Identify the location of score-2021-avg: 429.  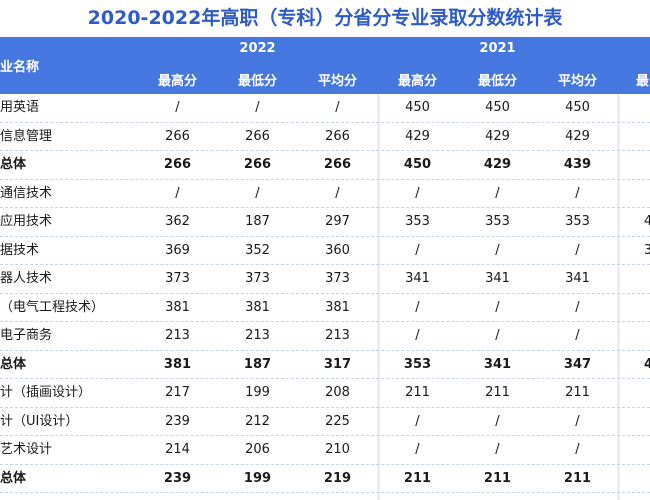
(577, 136).